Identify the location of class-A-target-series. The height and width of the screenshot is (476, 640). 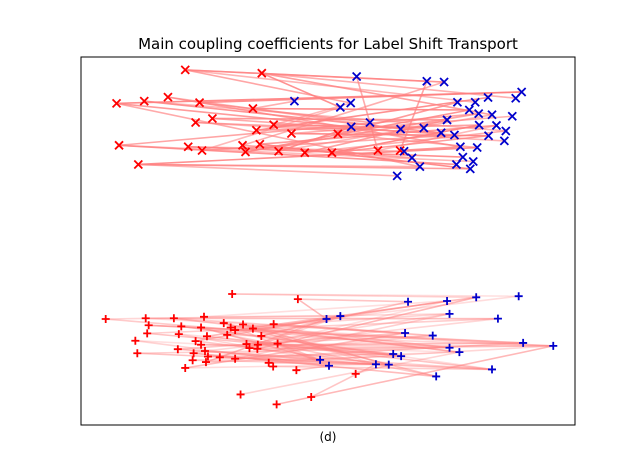
(408, 126).